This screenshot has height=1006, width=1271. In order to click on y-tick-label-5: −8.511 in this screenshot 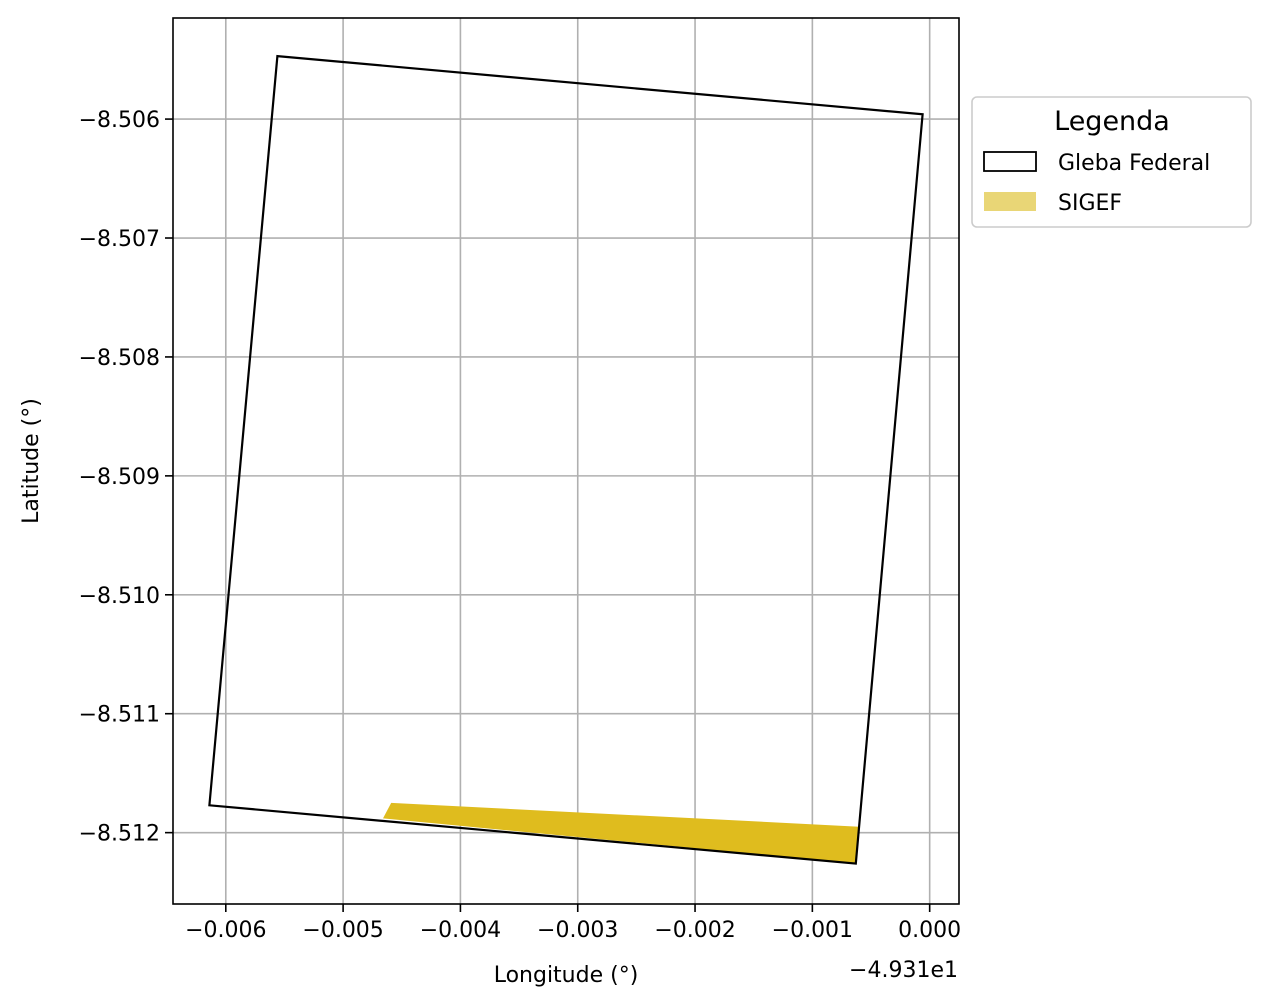, I will do `click(119, 715)`.